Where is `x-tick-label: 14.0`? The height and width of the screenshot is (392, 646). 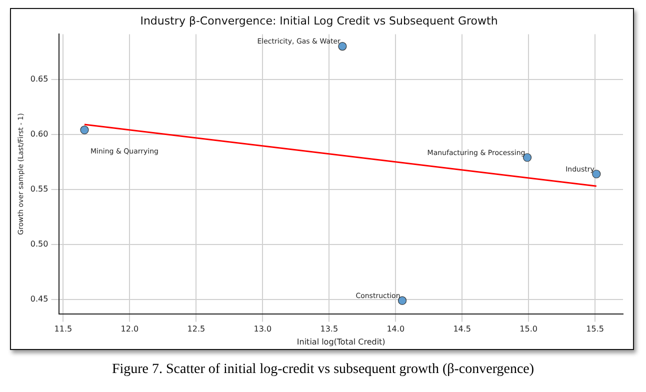 x-tick-label: 14.0 is located at coordinates (395, 329).